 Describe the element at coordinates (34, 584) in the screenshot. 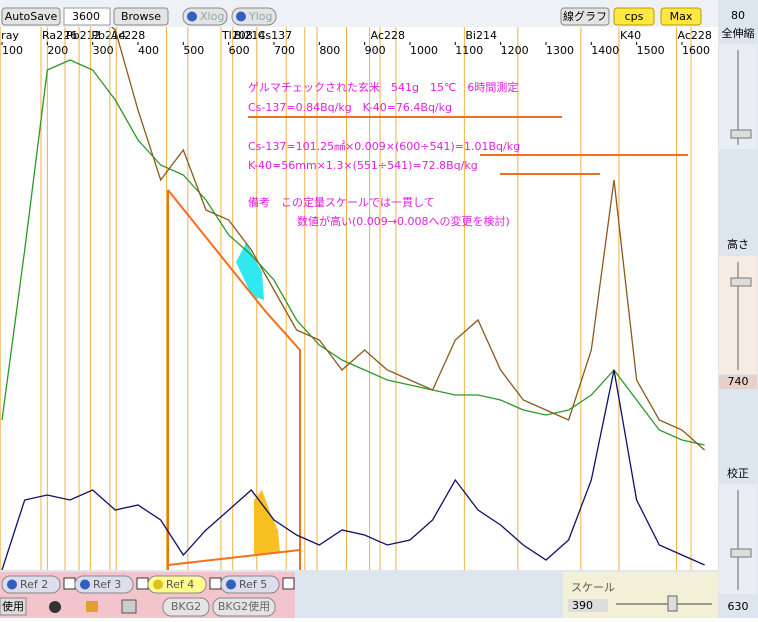

I see `ref-label: Ref 2` at that location.